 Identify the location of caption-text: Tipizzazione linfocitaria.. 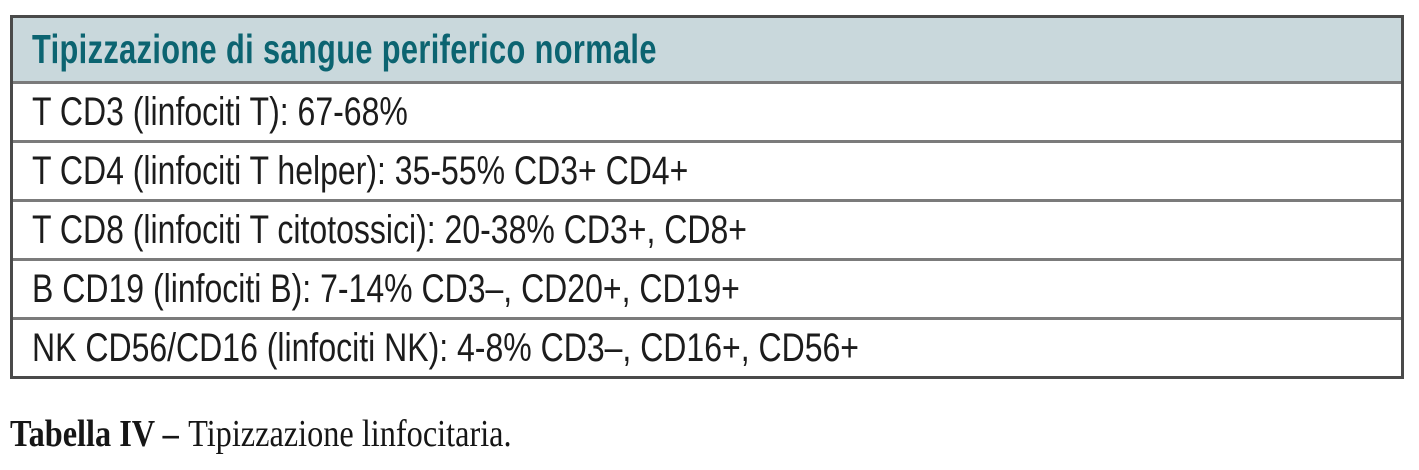
(350, 434).